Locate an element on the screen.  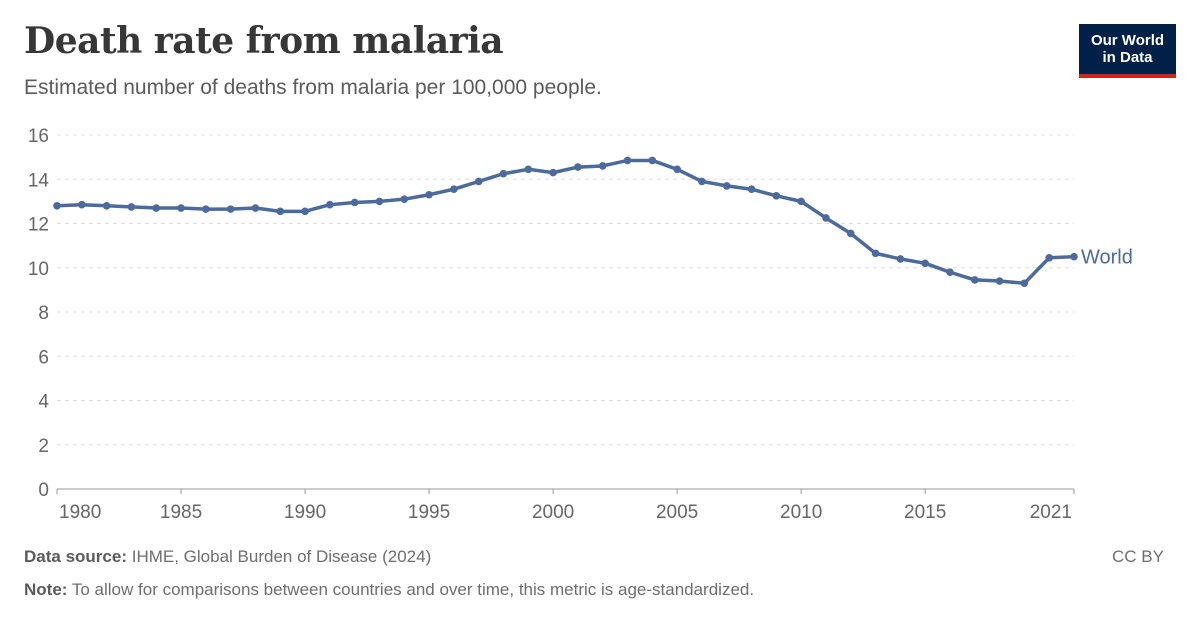
x-tick-label: 1990 is located at coordinates (305, 512).